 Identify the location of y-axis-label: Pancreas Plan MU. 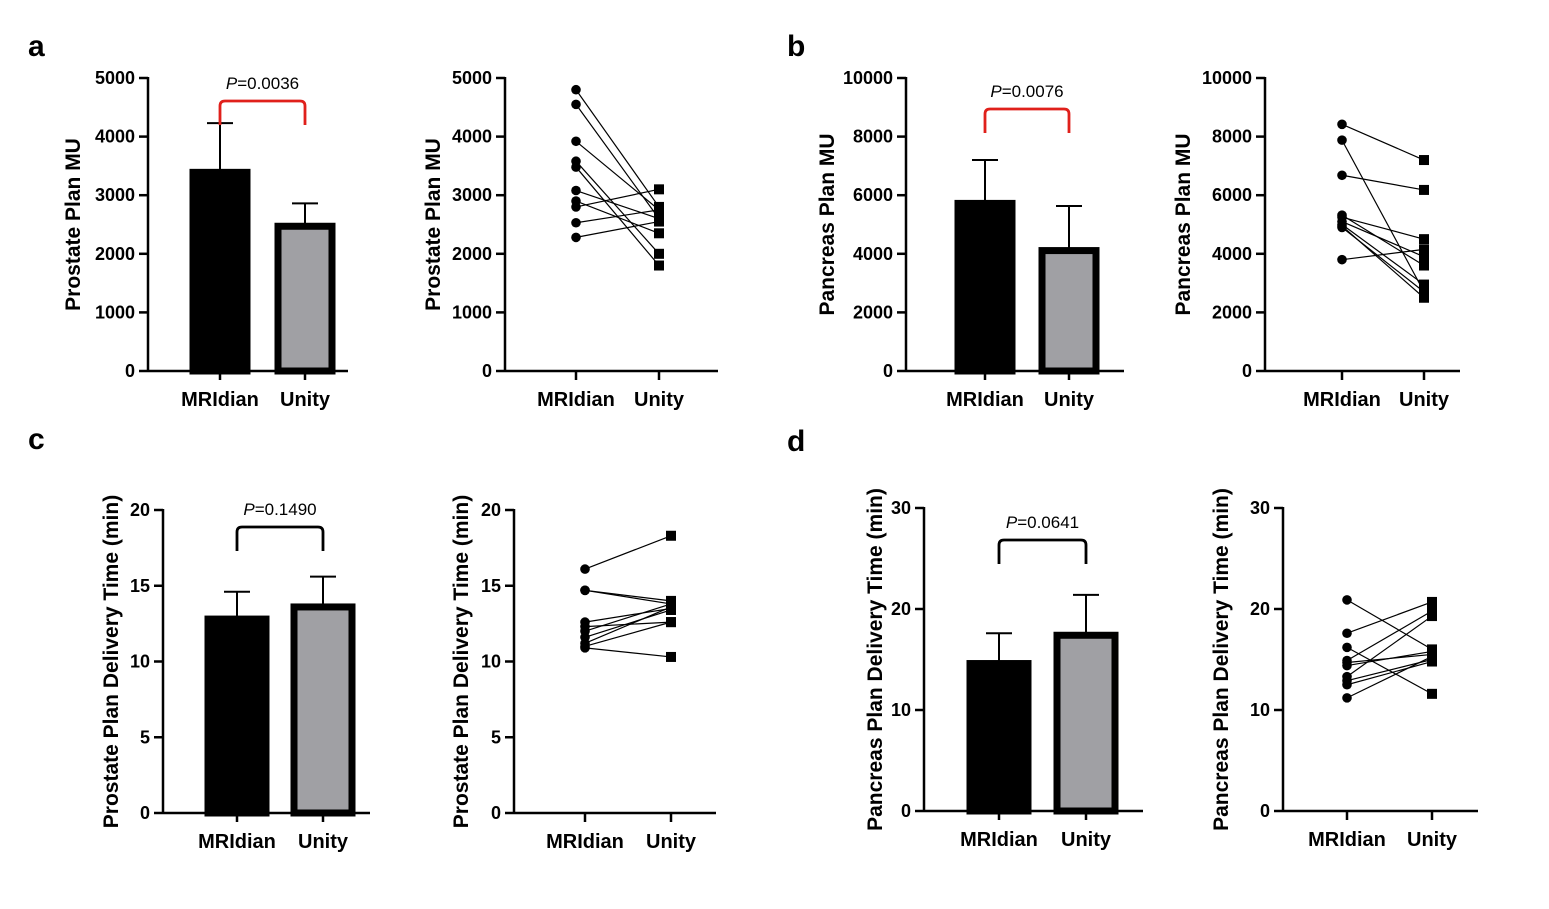
(1183, 224).